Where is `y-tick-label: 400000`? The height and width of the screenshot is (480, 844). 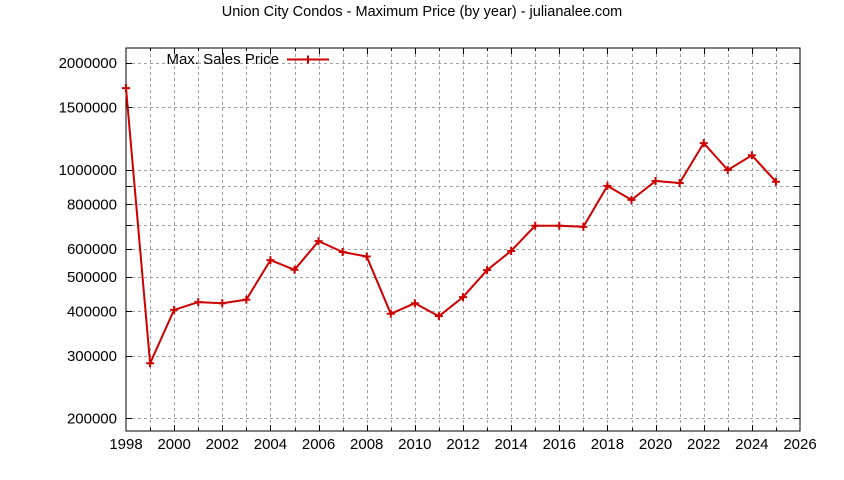 y-tick-label: 400000 is located at coordinates (92, 311).